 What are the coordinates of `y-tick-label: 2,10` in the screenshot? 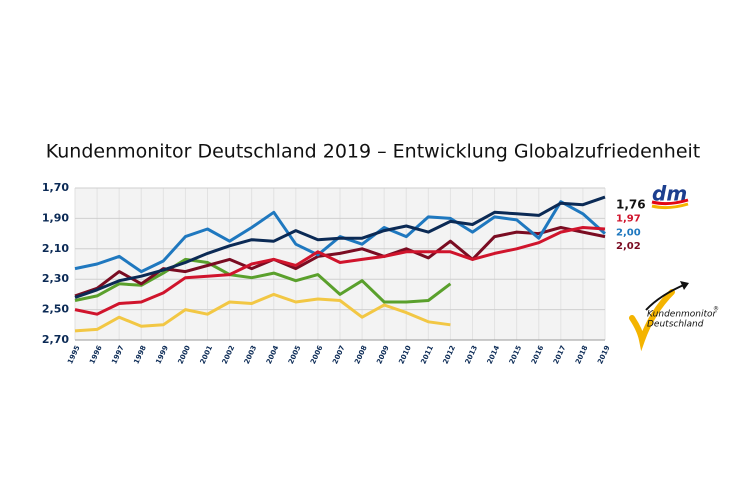 It's located at (55, 248).